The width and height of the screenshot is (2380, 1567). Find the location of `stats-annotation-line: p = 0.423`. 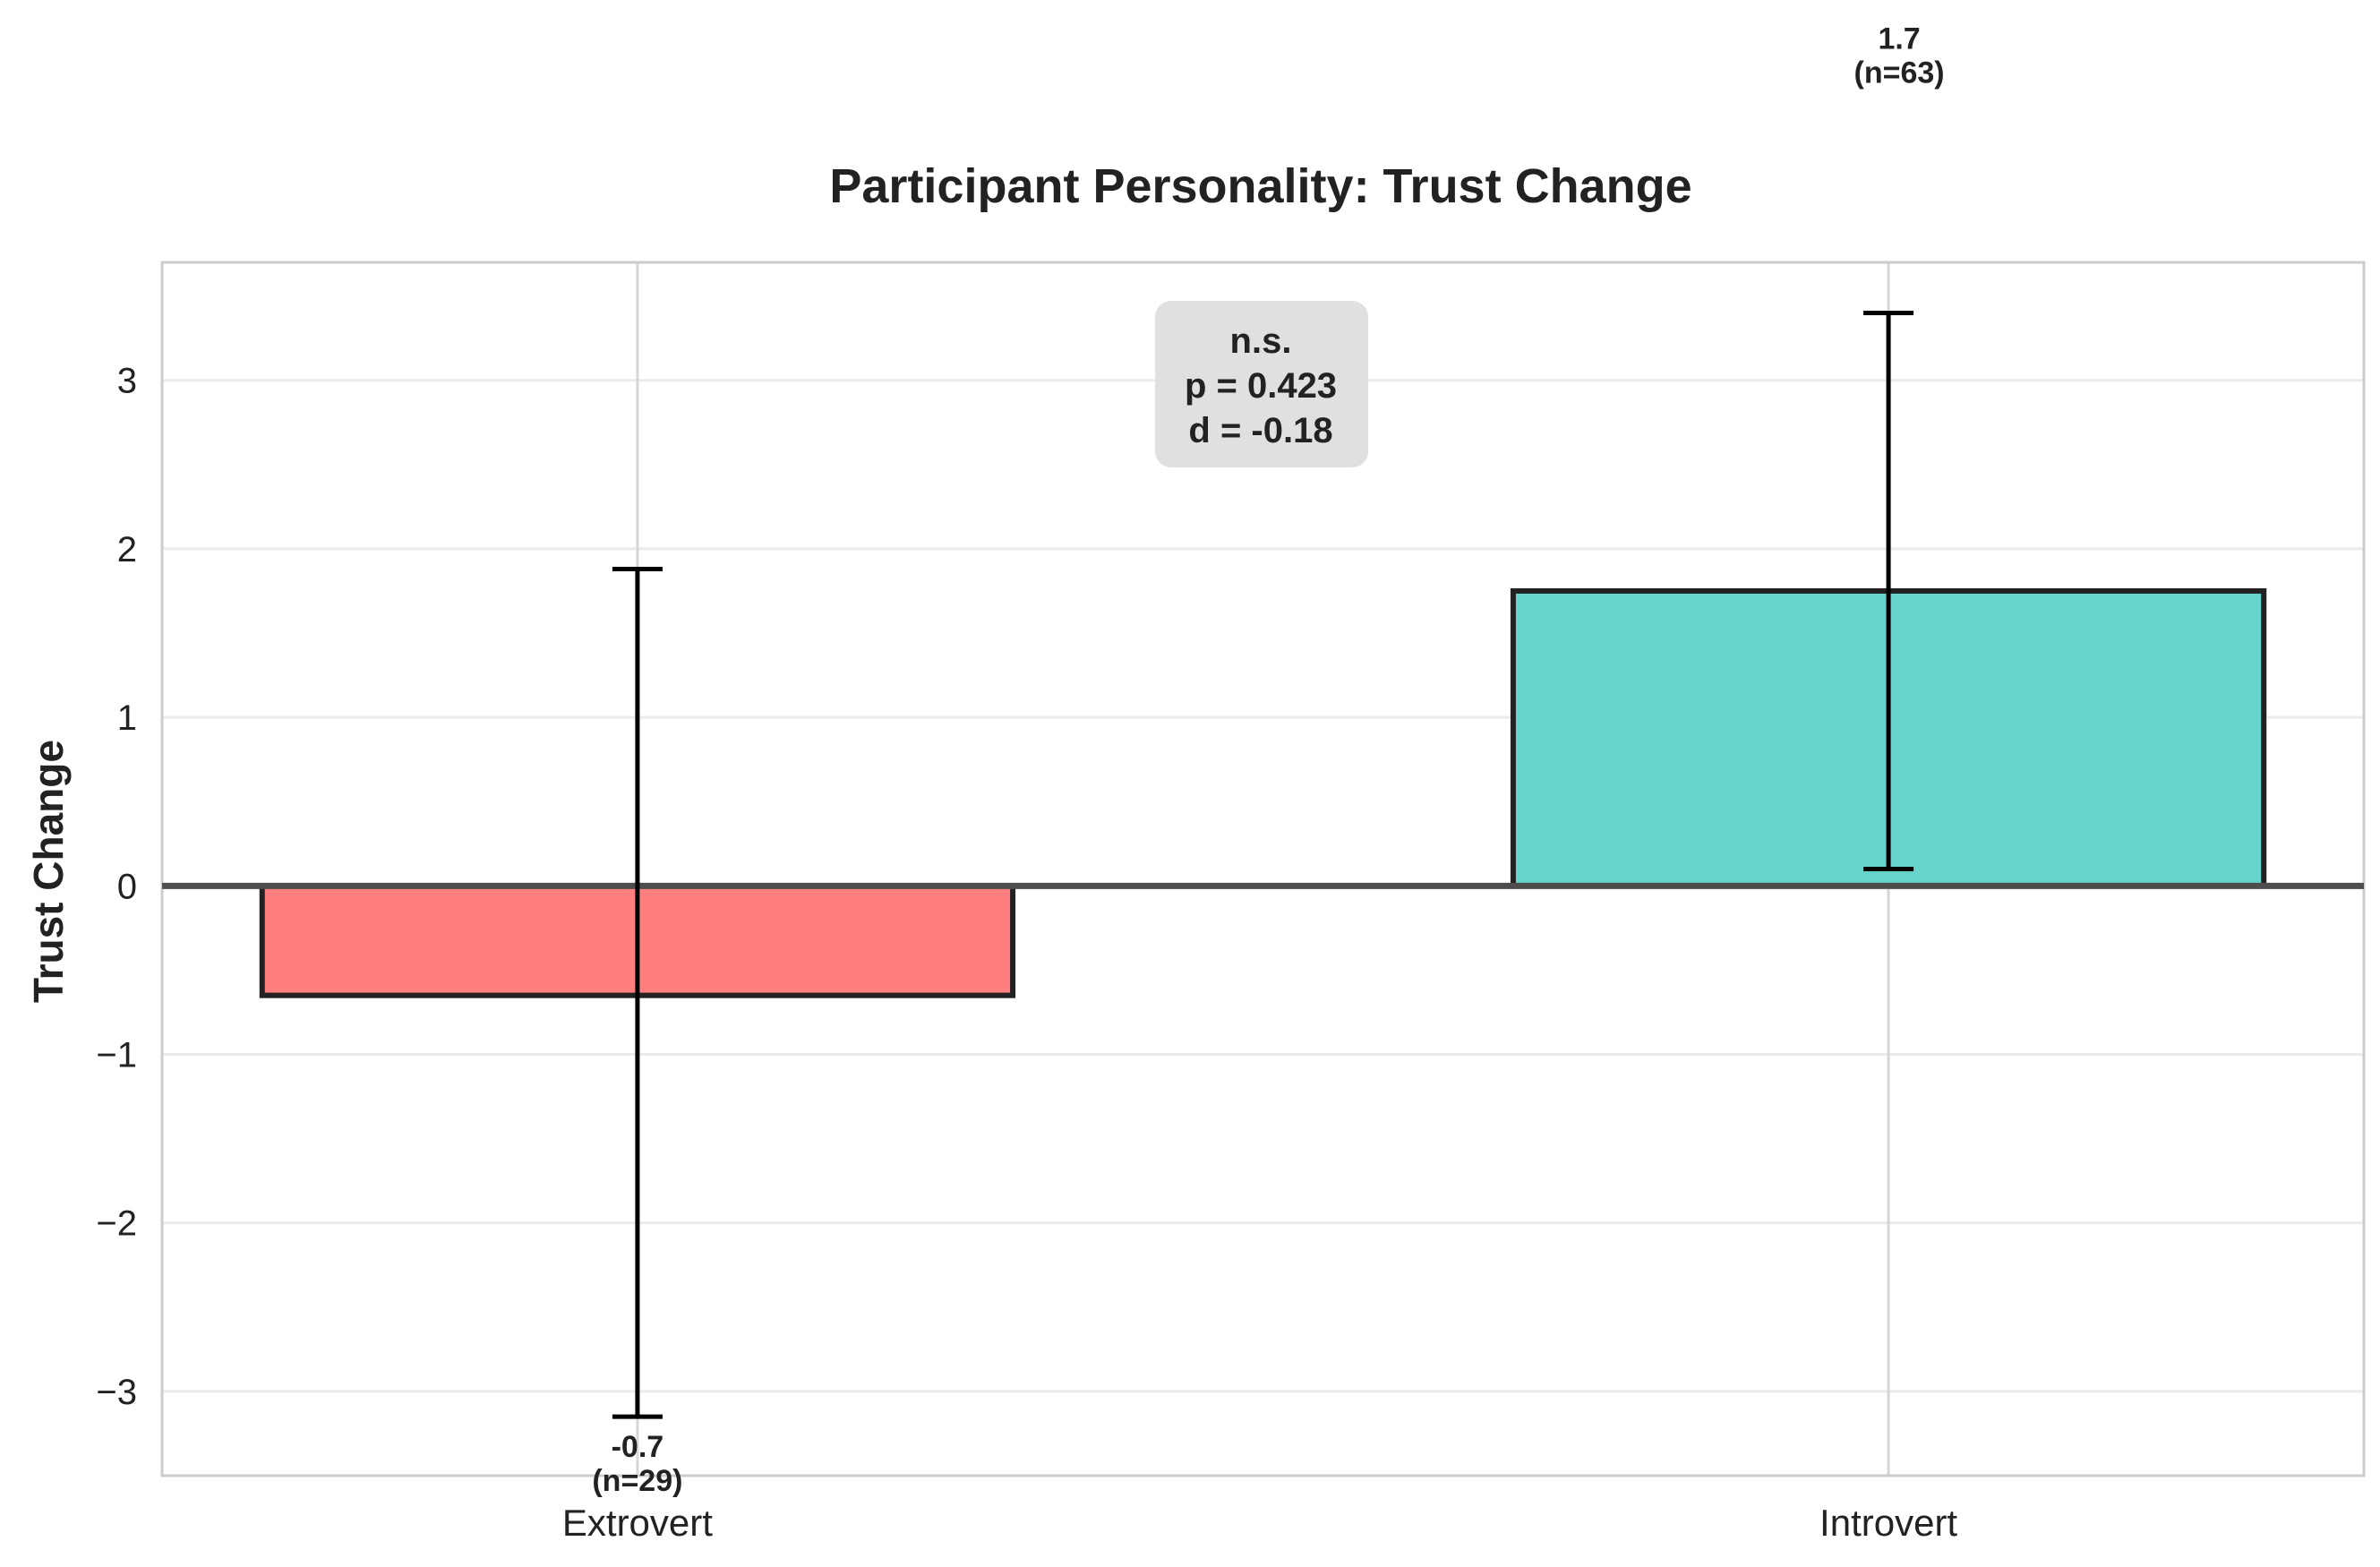

stats-annotation-line: p = 0.423 is located at coordinates (1261, 386).